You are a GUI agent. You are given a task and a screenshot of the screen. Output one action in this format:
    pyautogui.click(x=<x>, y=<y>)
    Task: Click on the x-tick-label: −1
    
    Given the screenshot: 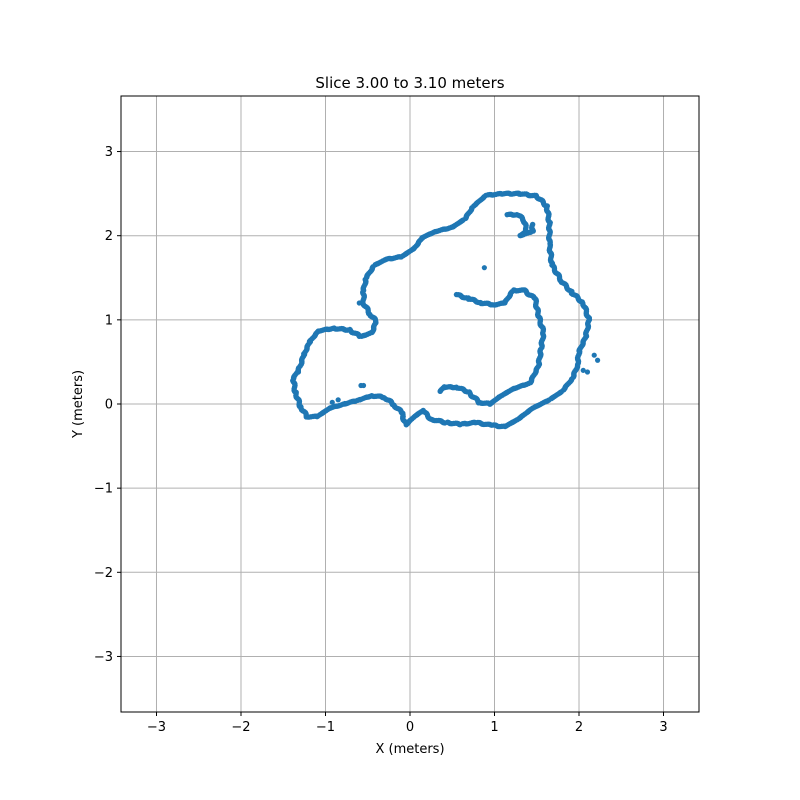 What is the action you would take?
    pyautogui.click(x=325, y=727)
    